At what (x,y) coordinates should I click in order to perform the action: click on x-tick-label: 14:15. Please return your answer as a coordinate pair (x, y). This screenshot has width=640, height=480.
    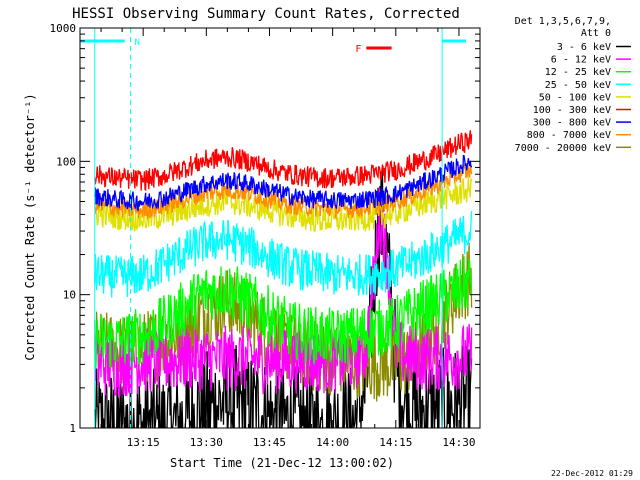
    Looking at the image, I should click on (395, 442).